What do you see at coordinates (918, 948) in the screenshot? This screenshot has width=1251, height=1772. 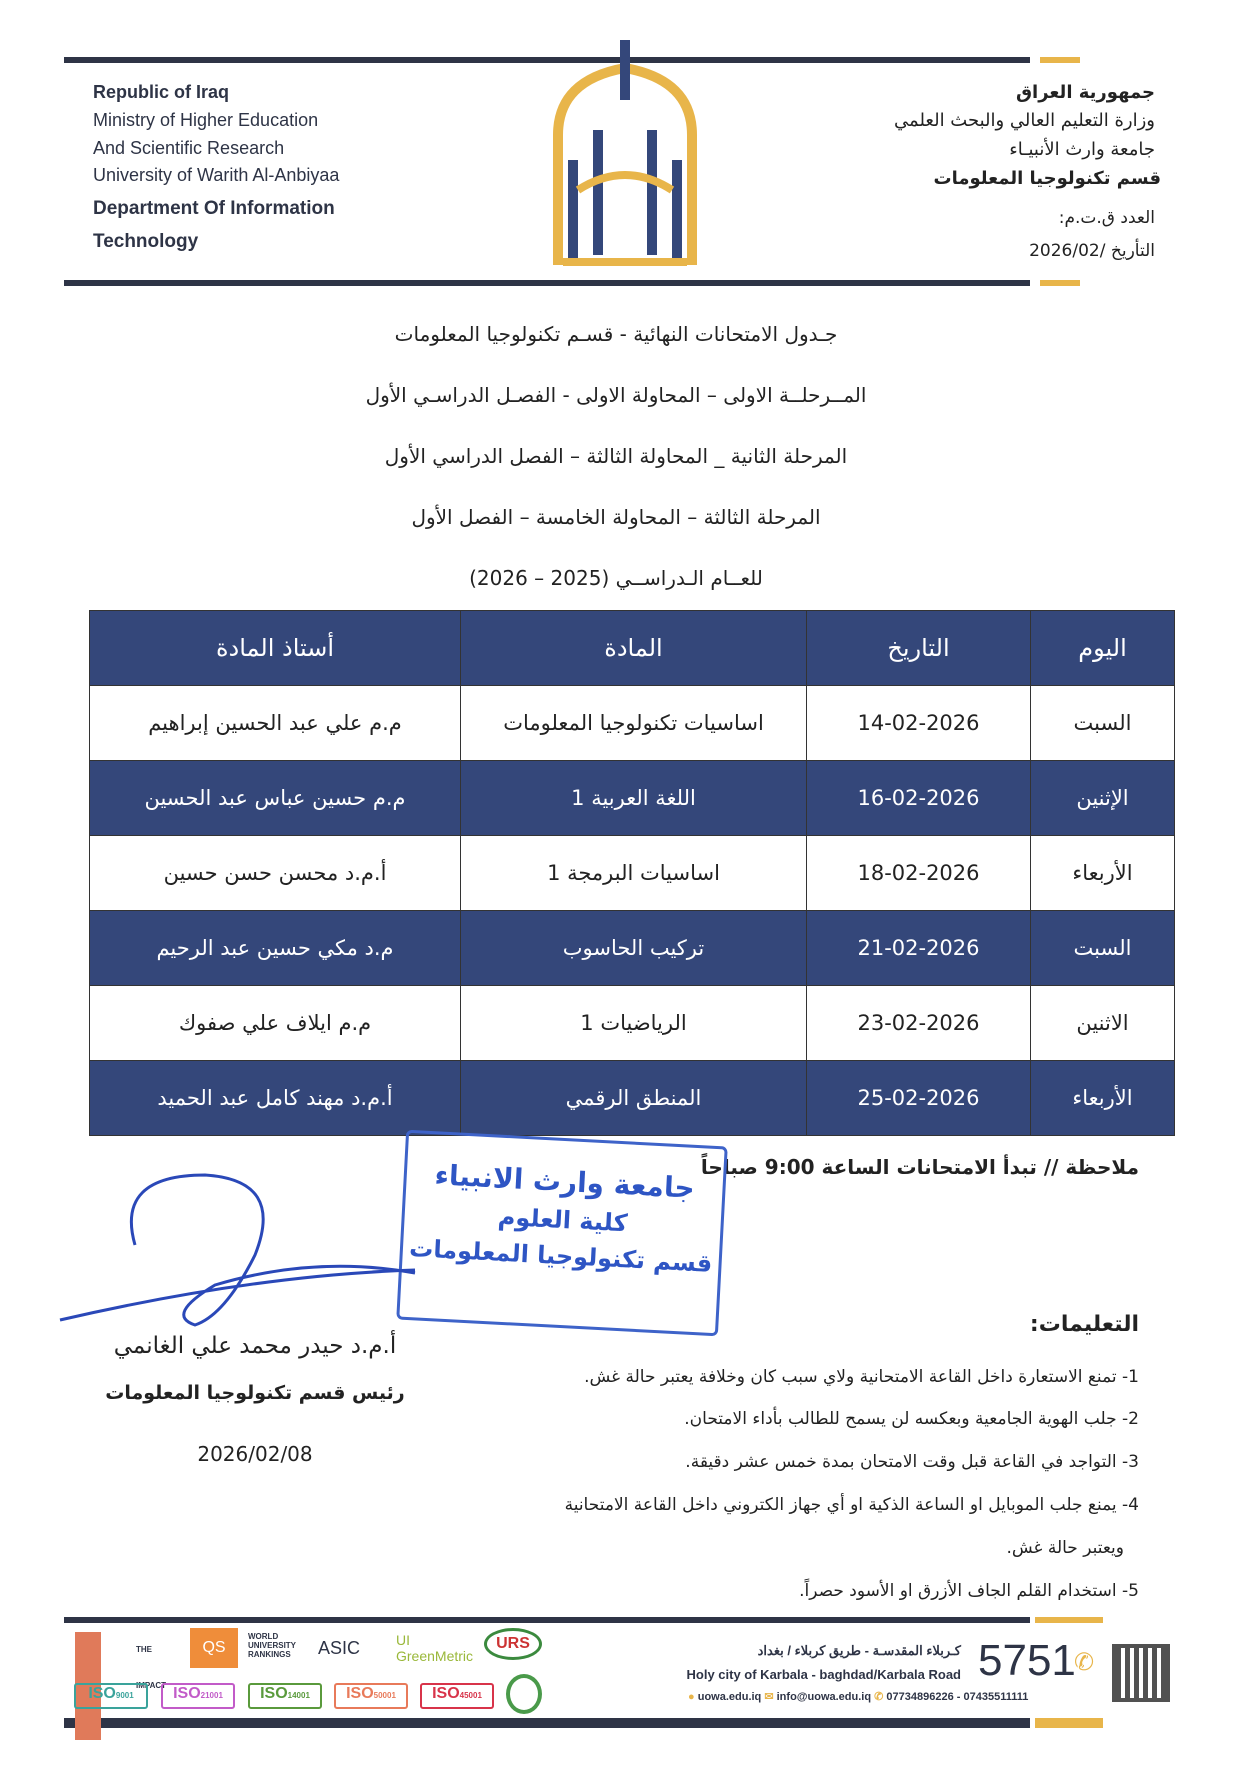 I see `cell-date: 21-02-2026` at bounding box center [918, 948].